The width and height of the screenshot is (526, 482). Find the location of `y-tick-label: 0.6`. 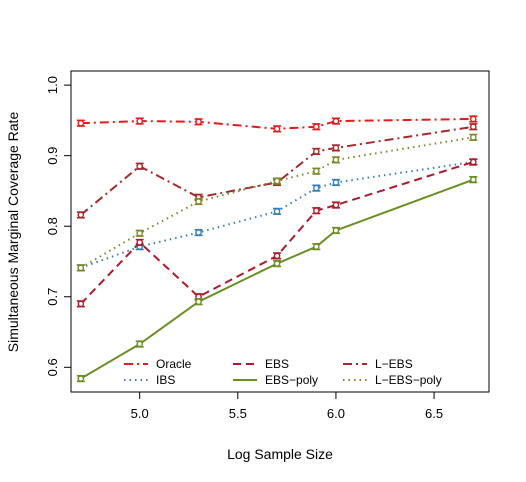

y-tick-label: 0.6 is located at coordinates (52, 367).